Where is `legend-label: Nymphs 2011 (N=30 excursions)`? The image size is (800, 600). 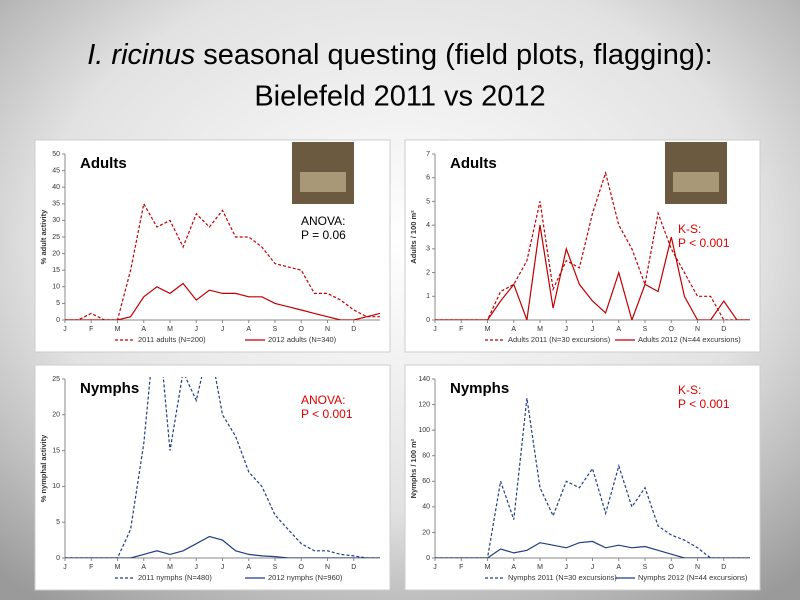
legend-label: Nymphs 2011 (N=30 excursions) is located at coordinates (562, 577).